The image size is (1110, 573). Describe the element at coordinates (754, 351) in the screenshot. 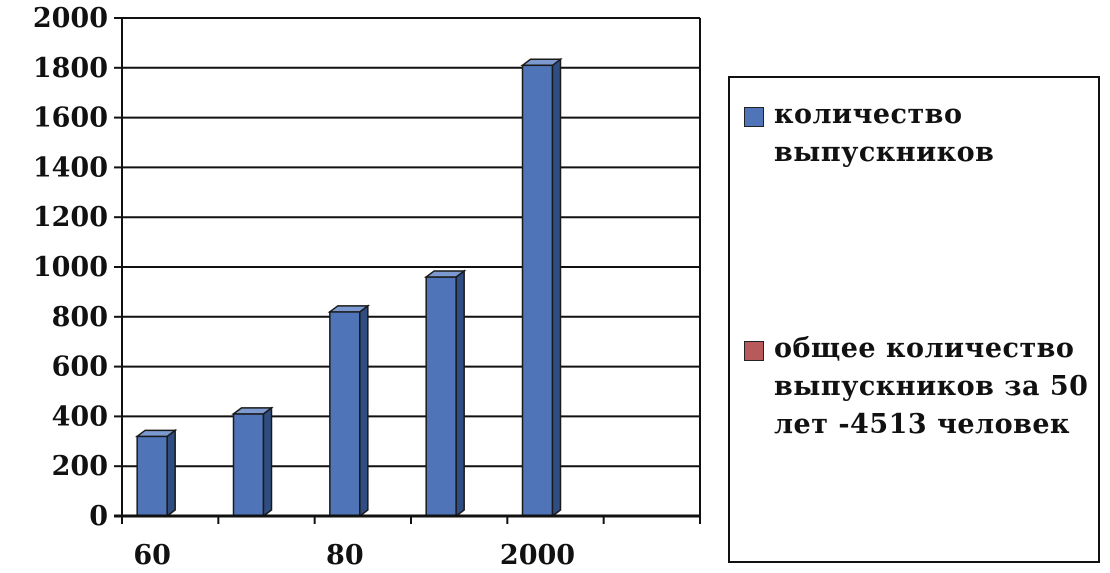

I see `legend-swatch-total` at that location.